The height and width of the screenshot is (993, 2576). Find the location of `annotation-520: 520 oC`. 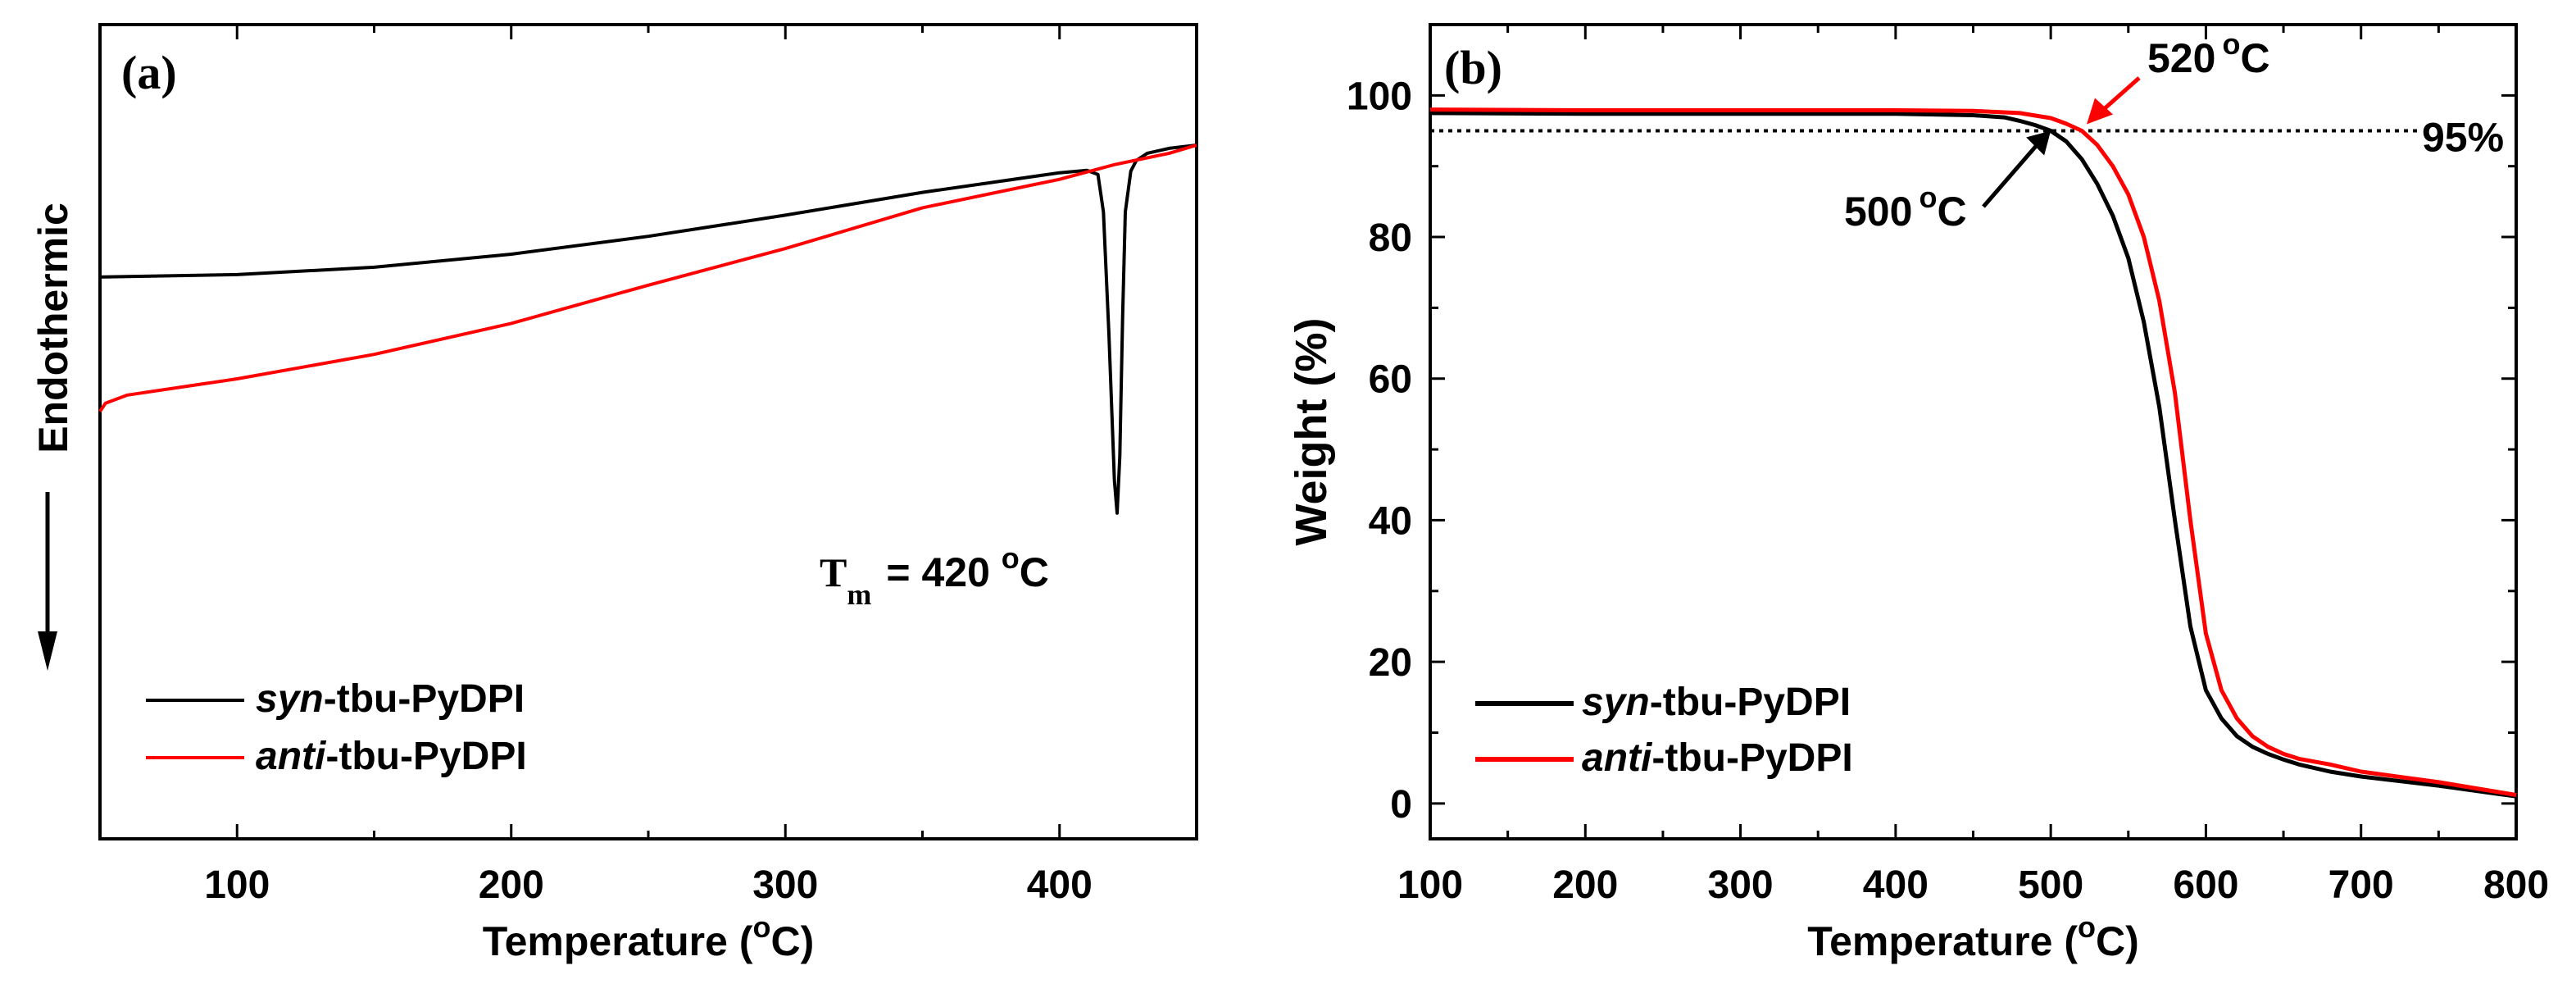

annotation-520: 520 oC is located at coordinates (2208, 54).